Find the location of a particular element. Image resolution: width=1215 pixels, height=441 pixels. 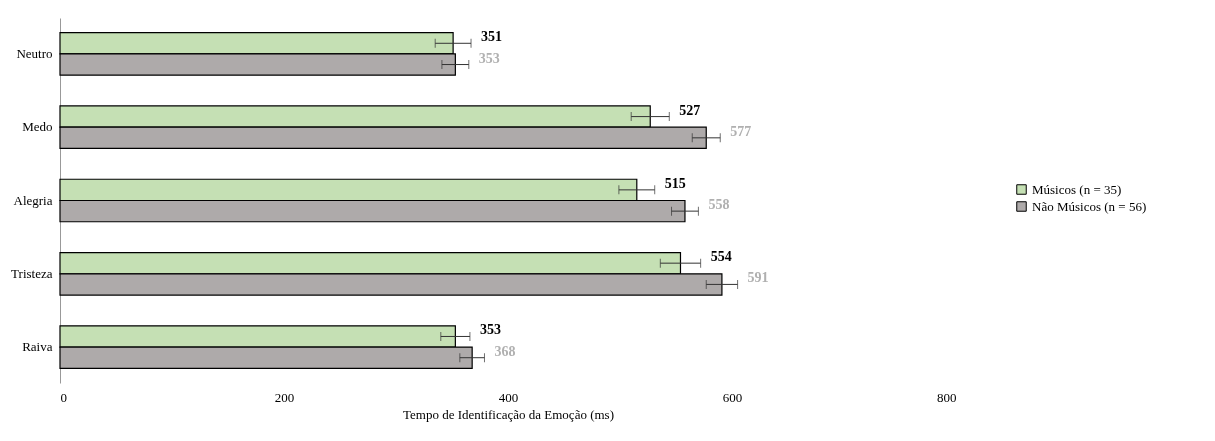

y-tick-label: Raiva is located at coordinates (37, 347).